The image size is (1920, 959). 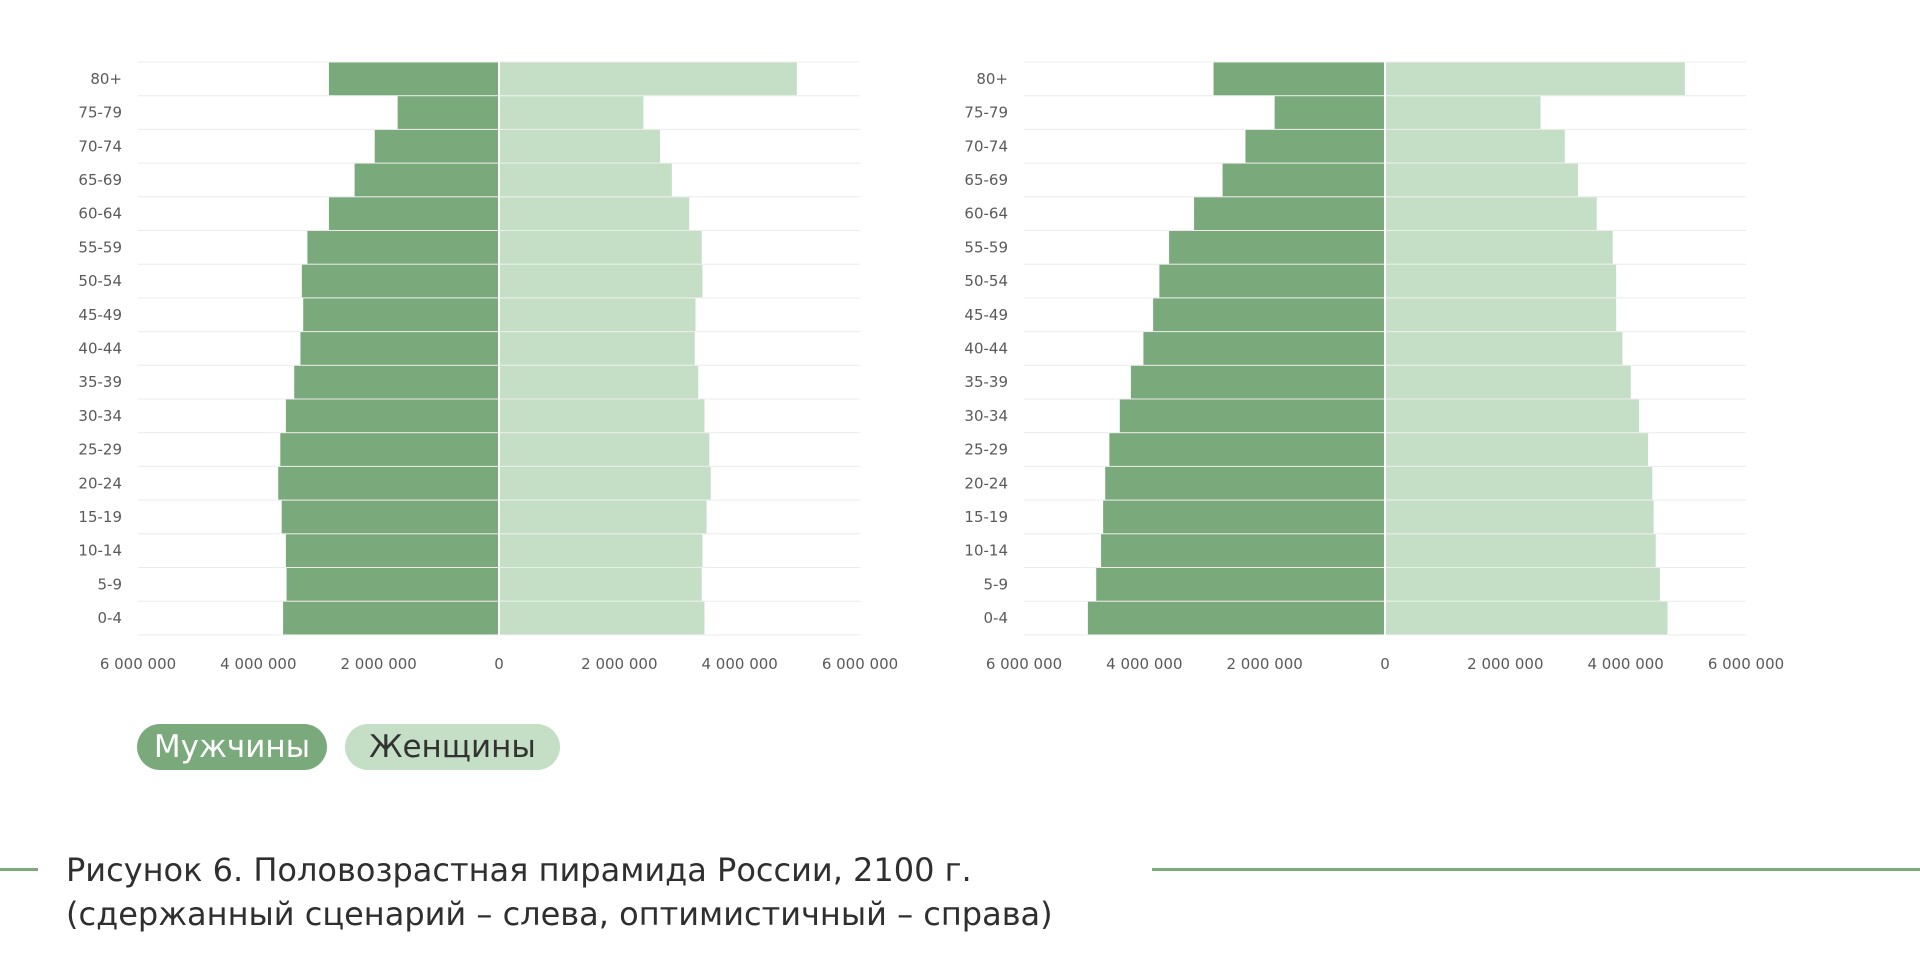 I want to click on age-group-label: 40-44, so click(x=986, y=348).